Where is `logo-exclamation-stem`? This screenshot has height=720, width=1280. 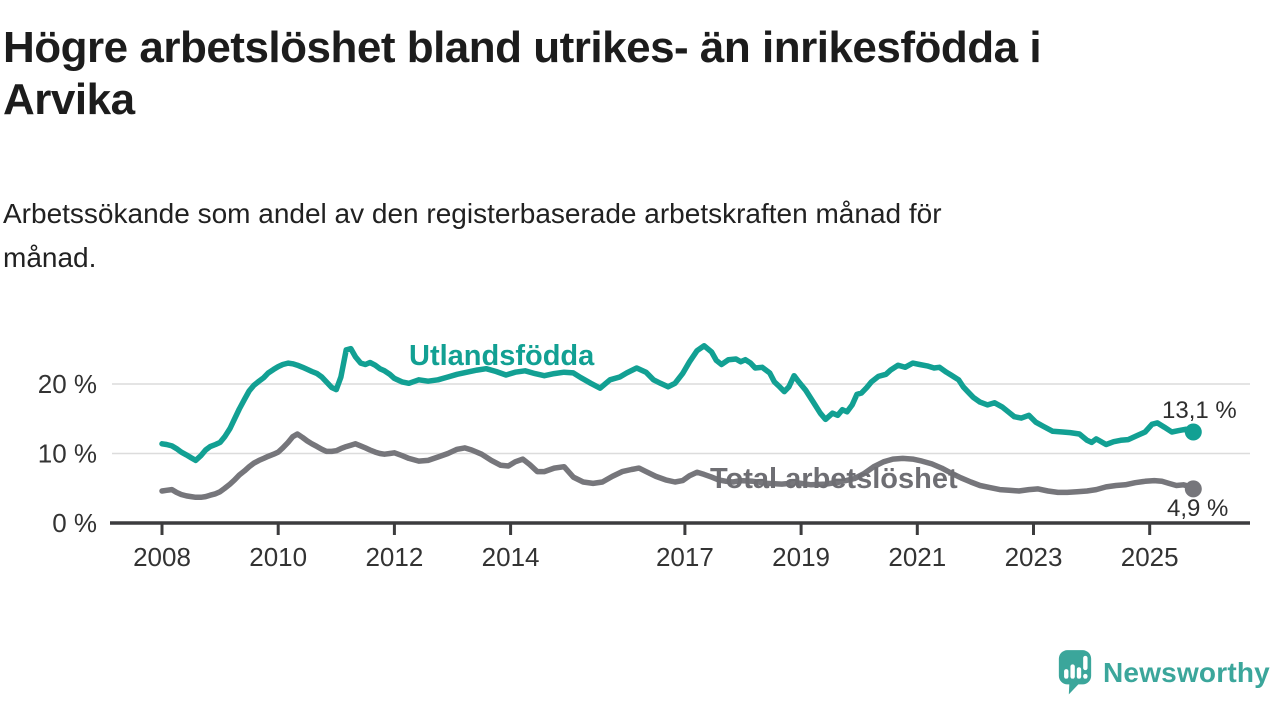
logo-exclamation-stem is located at coordinates (1085, 663).